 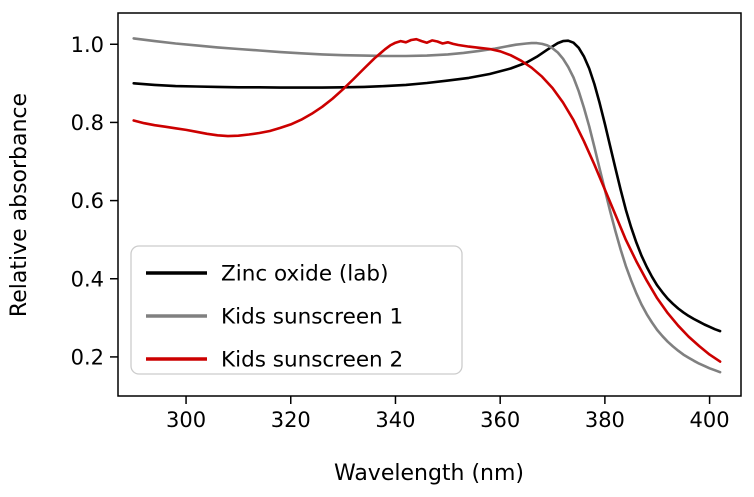 What do you see at coordinates (87, 123) in the screenshot?
I see `y-tick-label: 0.8` at bounding box center [87, 123].